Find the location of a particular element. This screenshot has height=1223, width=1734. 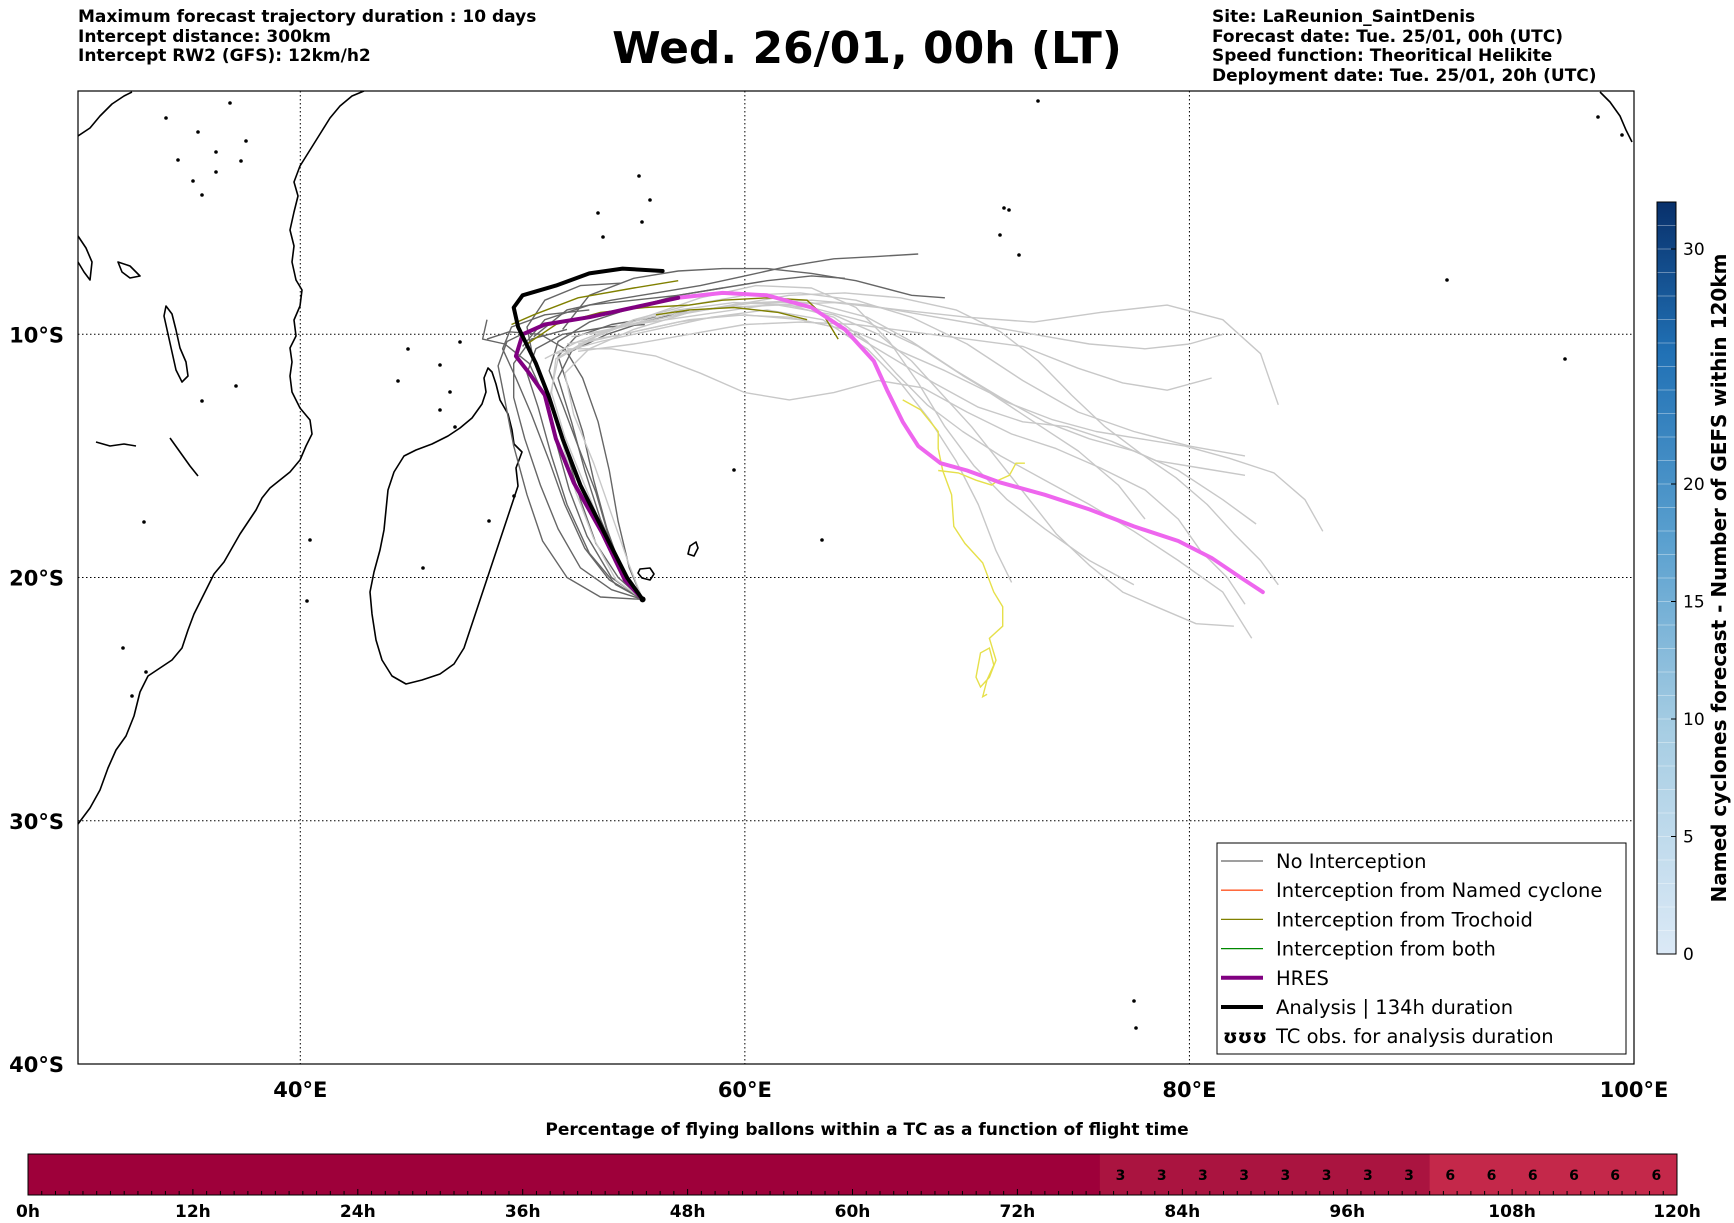

timebar-tick-label: 60h is located at coordinates (853, 1212).